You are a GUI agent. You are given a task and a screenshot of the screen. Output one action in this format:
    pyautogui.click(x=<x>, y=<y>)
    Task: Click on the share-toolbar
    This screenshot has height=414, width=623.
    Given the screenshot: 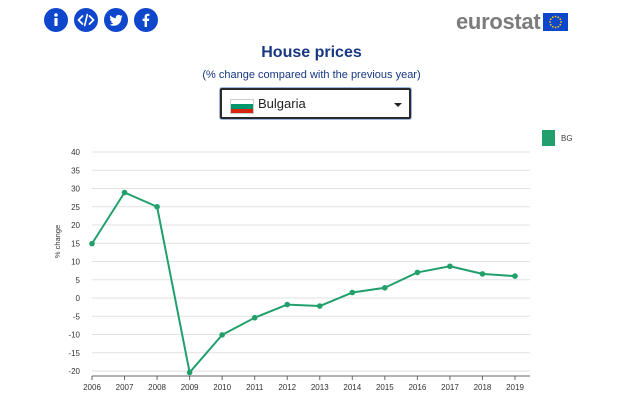 What is the action you would take?
    pyautogui.click(x=101, y=20)
    